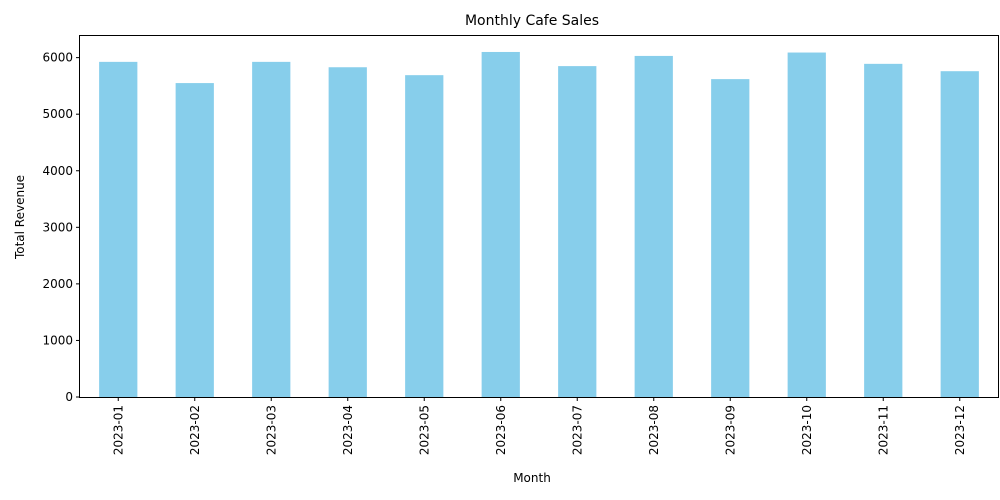 The height and width of the screenshot is (500, 1000). What do you see at coordinates (57, 58) in the screenshot?
I see `y-tick-label: 6000` at bounding box center [57, 58].